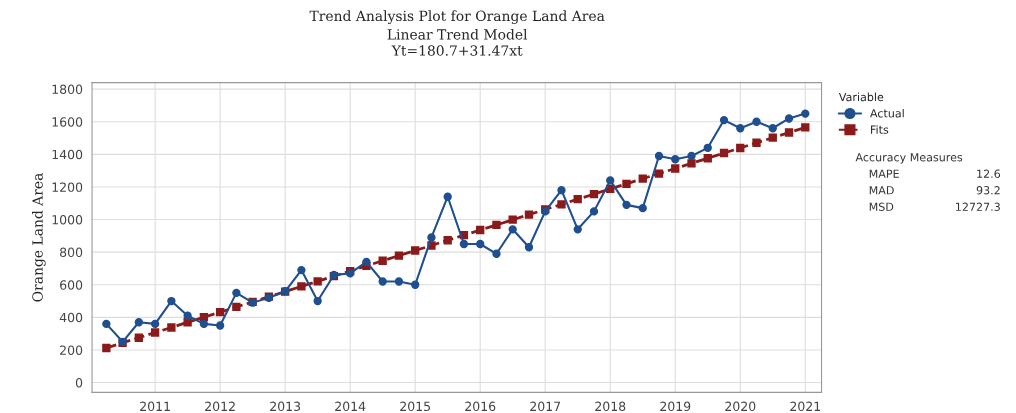 The height and width of the screenshot is (413, 1016). I want to click on text: MSD, so click(881, 206).